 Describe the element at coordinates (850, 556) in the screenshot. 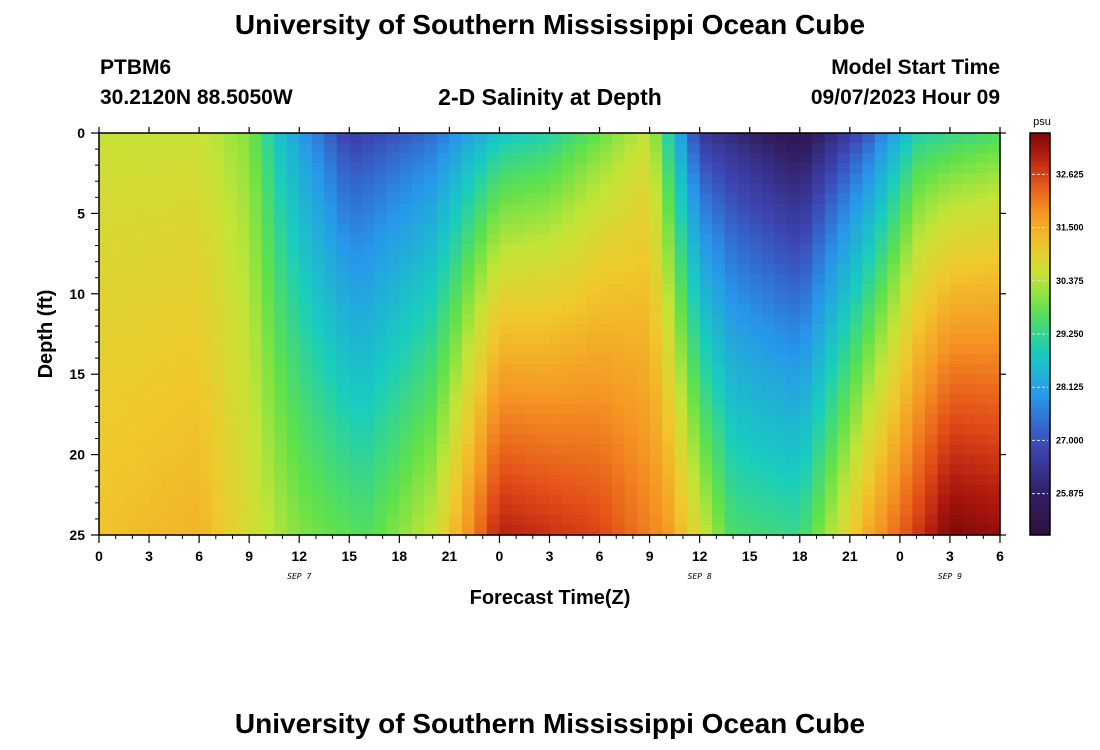

I see `x-tick-label: 21` at that location.